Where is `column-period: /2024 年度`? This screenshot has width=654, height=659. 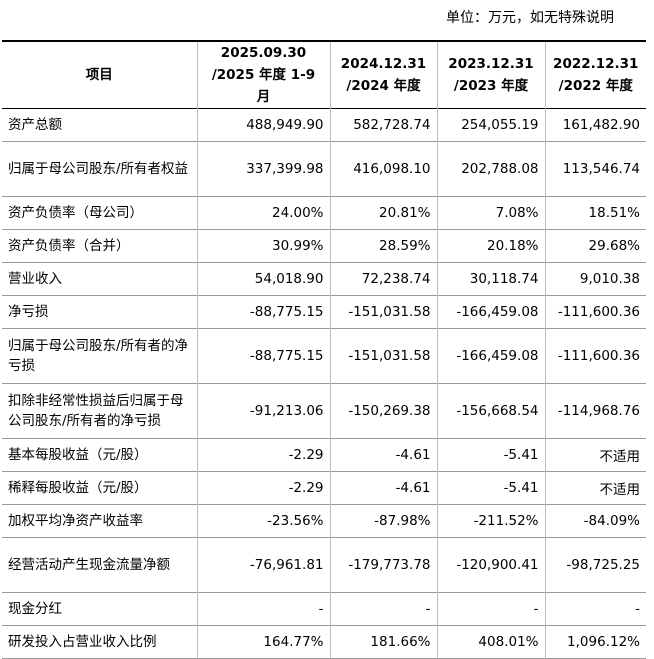
column-period: /2024 年度 is located at coordinates (383, 86).